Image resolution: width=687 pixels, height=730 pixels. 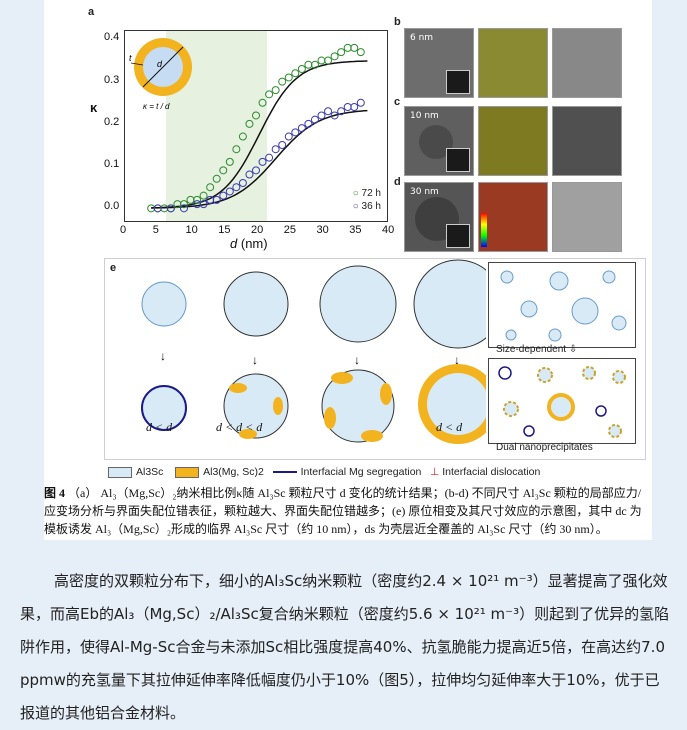 I want to click on strain-map-b, so click(x=513, y=63).